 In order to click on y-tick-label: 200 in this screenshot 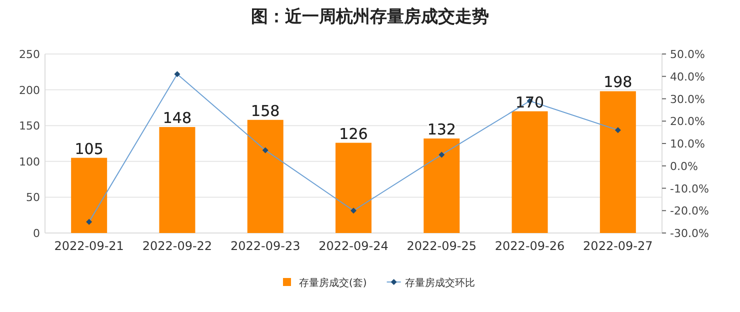, I will do `click(29, 90)`.